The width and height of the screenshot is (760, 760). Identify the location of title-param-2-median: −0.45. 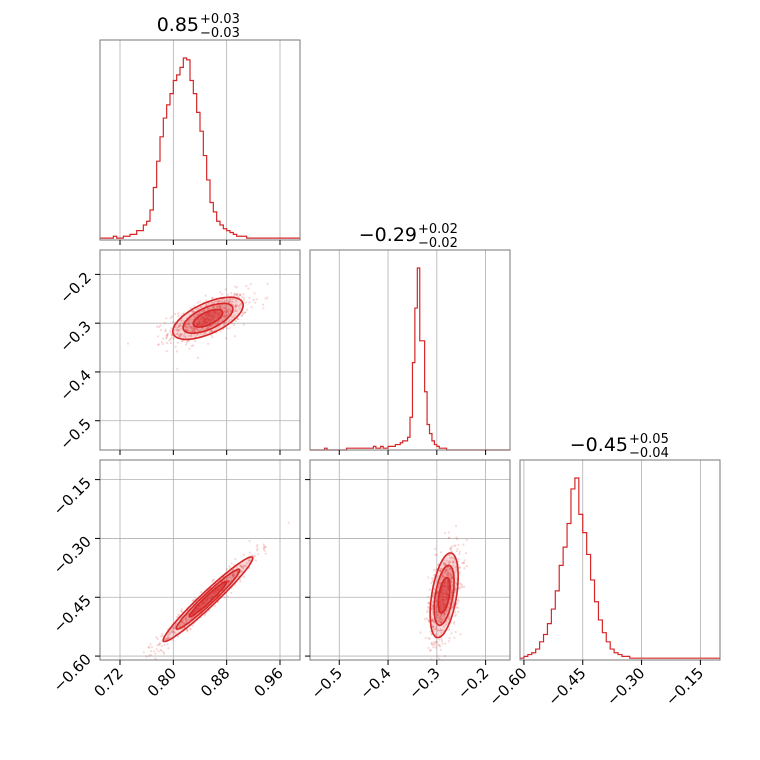
(599, 445).